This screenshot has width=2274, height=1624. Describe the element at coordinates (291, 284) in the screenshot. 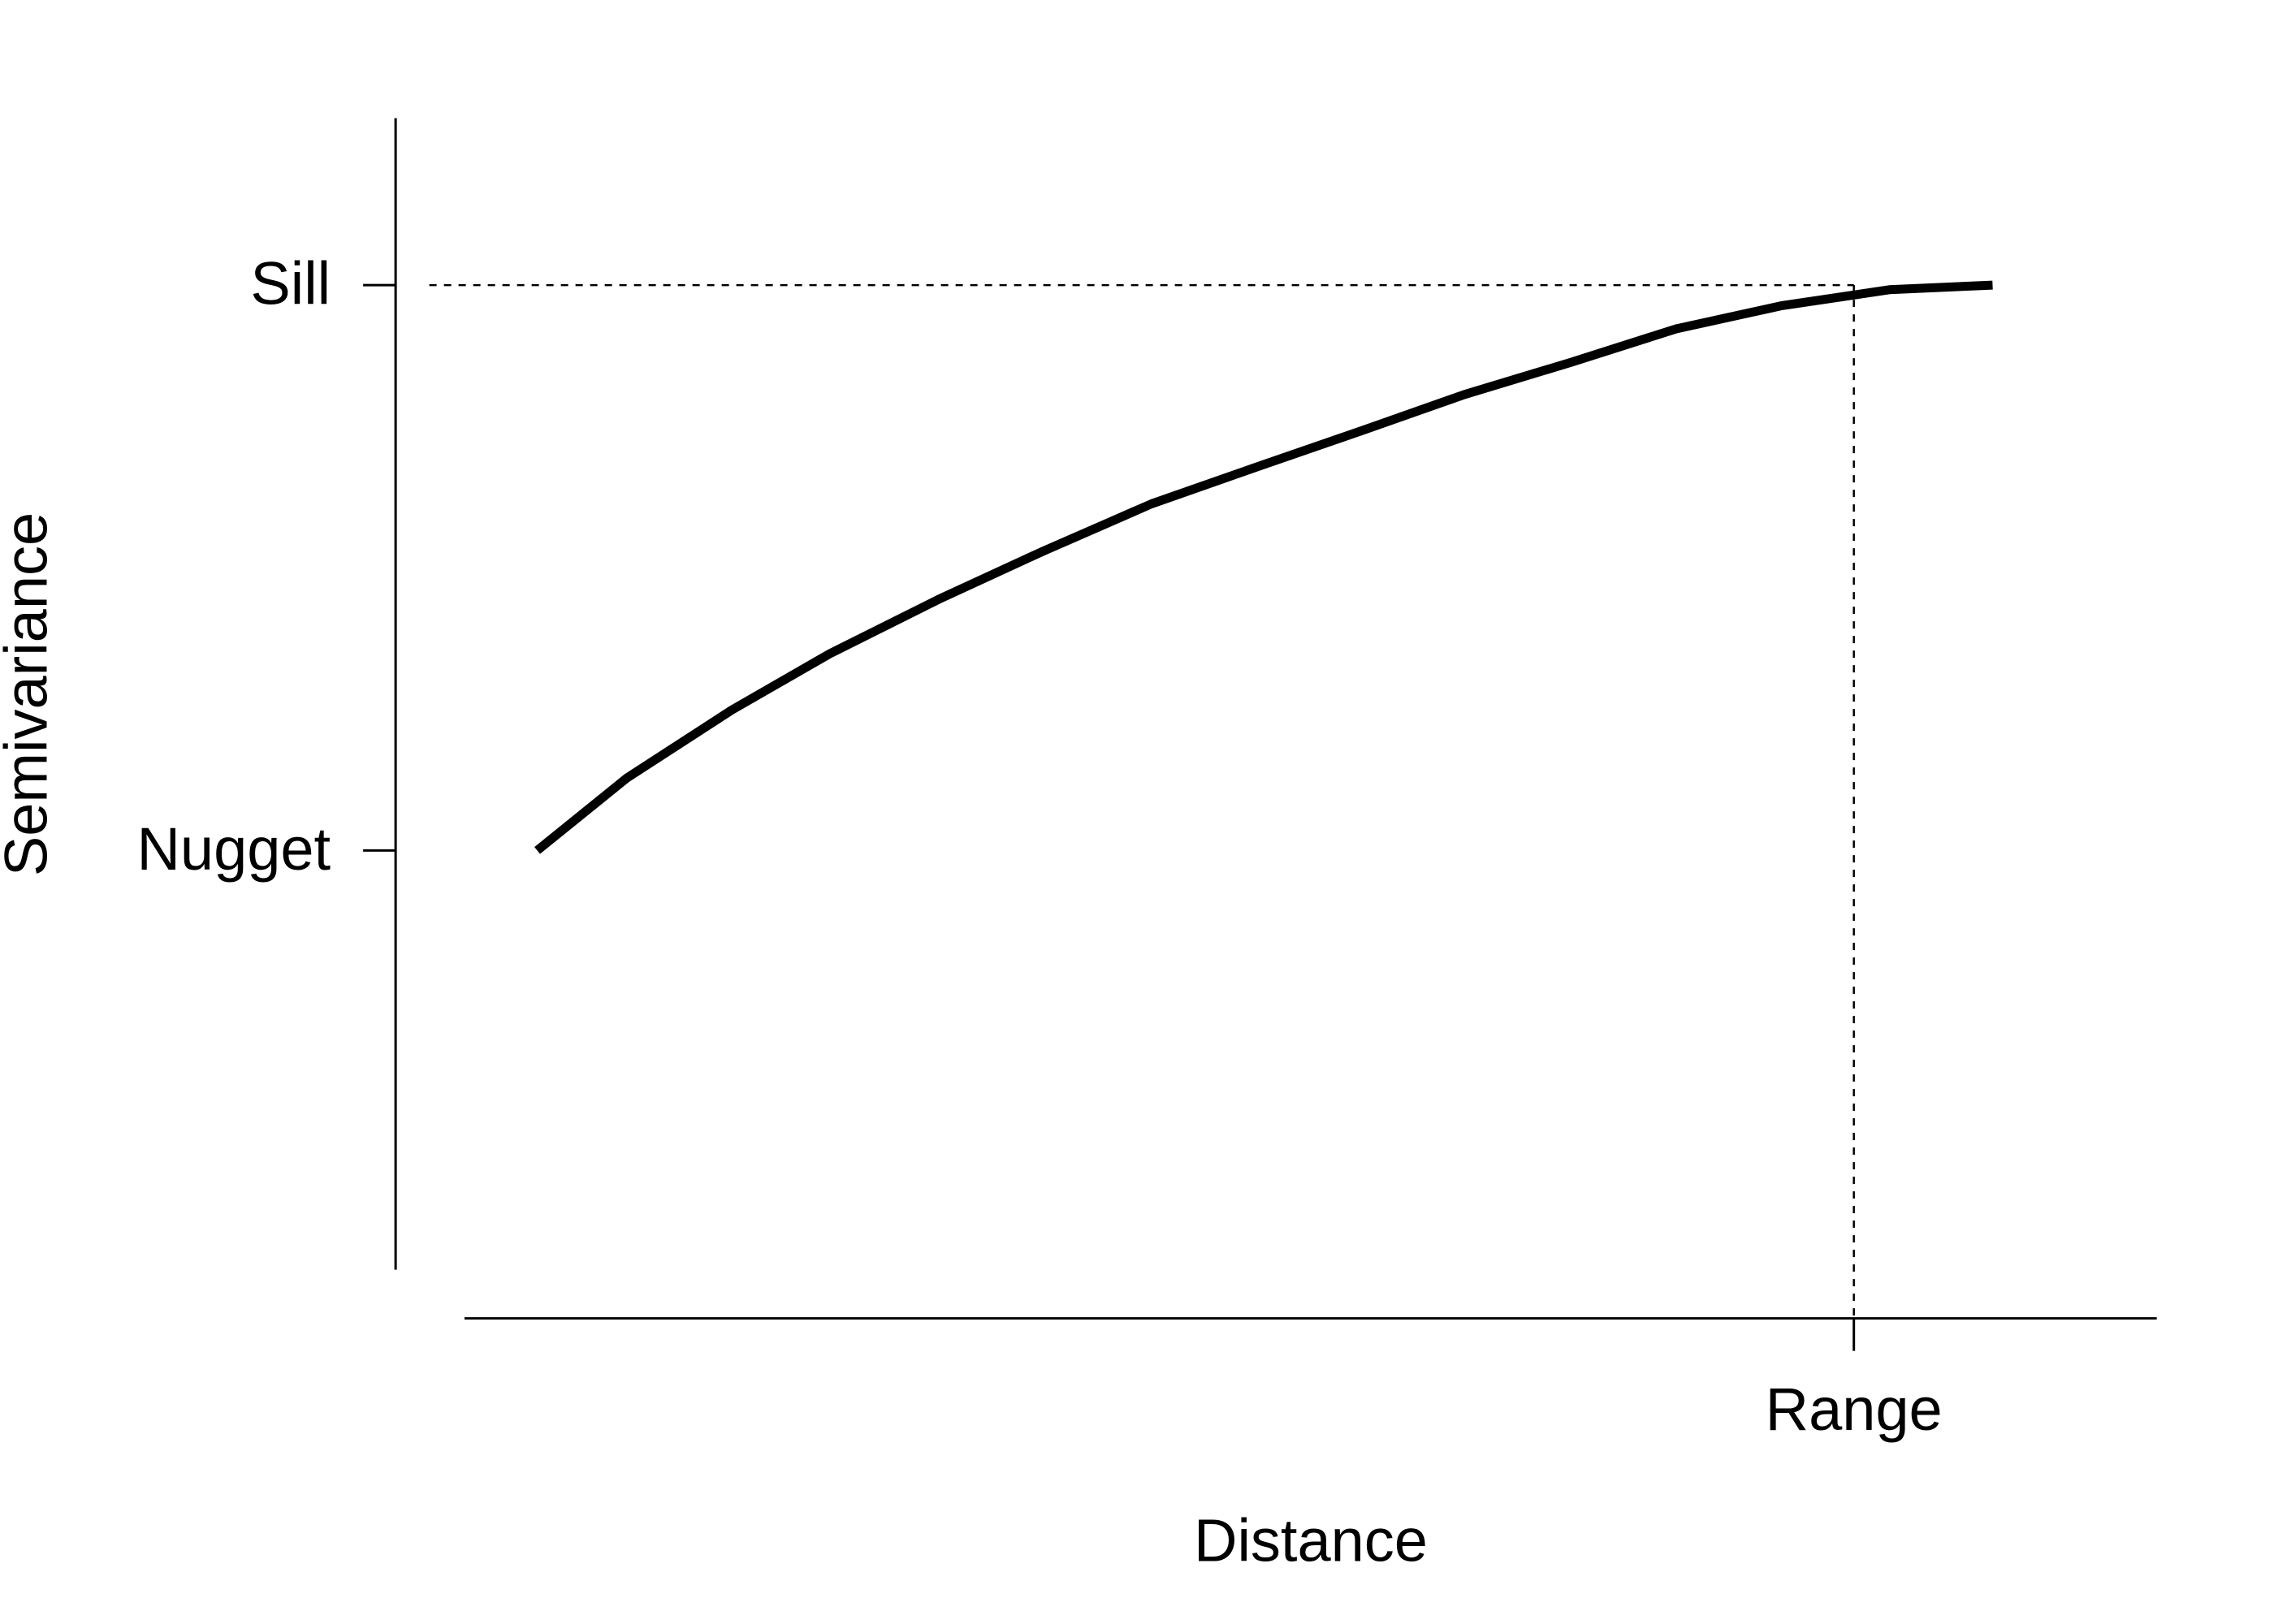

I see `y-tick-label: Sill` at that location.